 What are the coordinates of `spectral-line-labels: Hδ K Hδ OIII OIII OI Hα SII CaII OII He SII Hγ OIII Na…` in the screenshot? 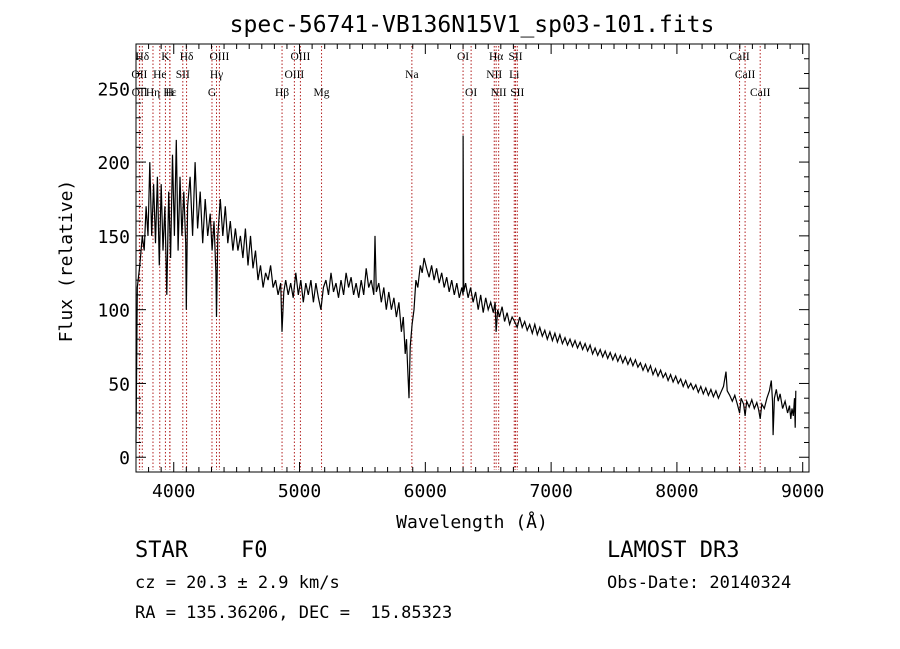 It's located at (450, 75).